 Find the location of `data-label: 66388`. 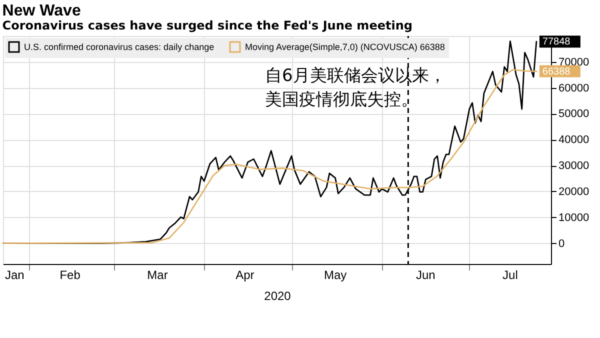

data-label: 66388 is located at coordinates (556, 72).